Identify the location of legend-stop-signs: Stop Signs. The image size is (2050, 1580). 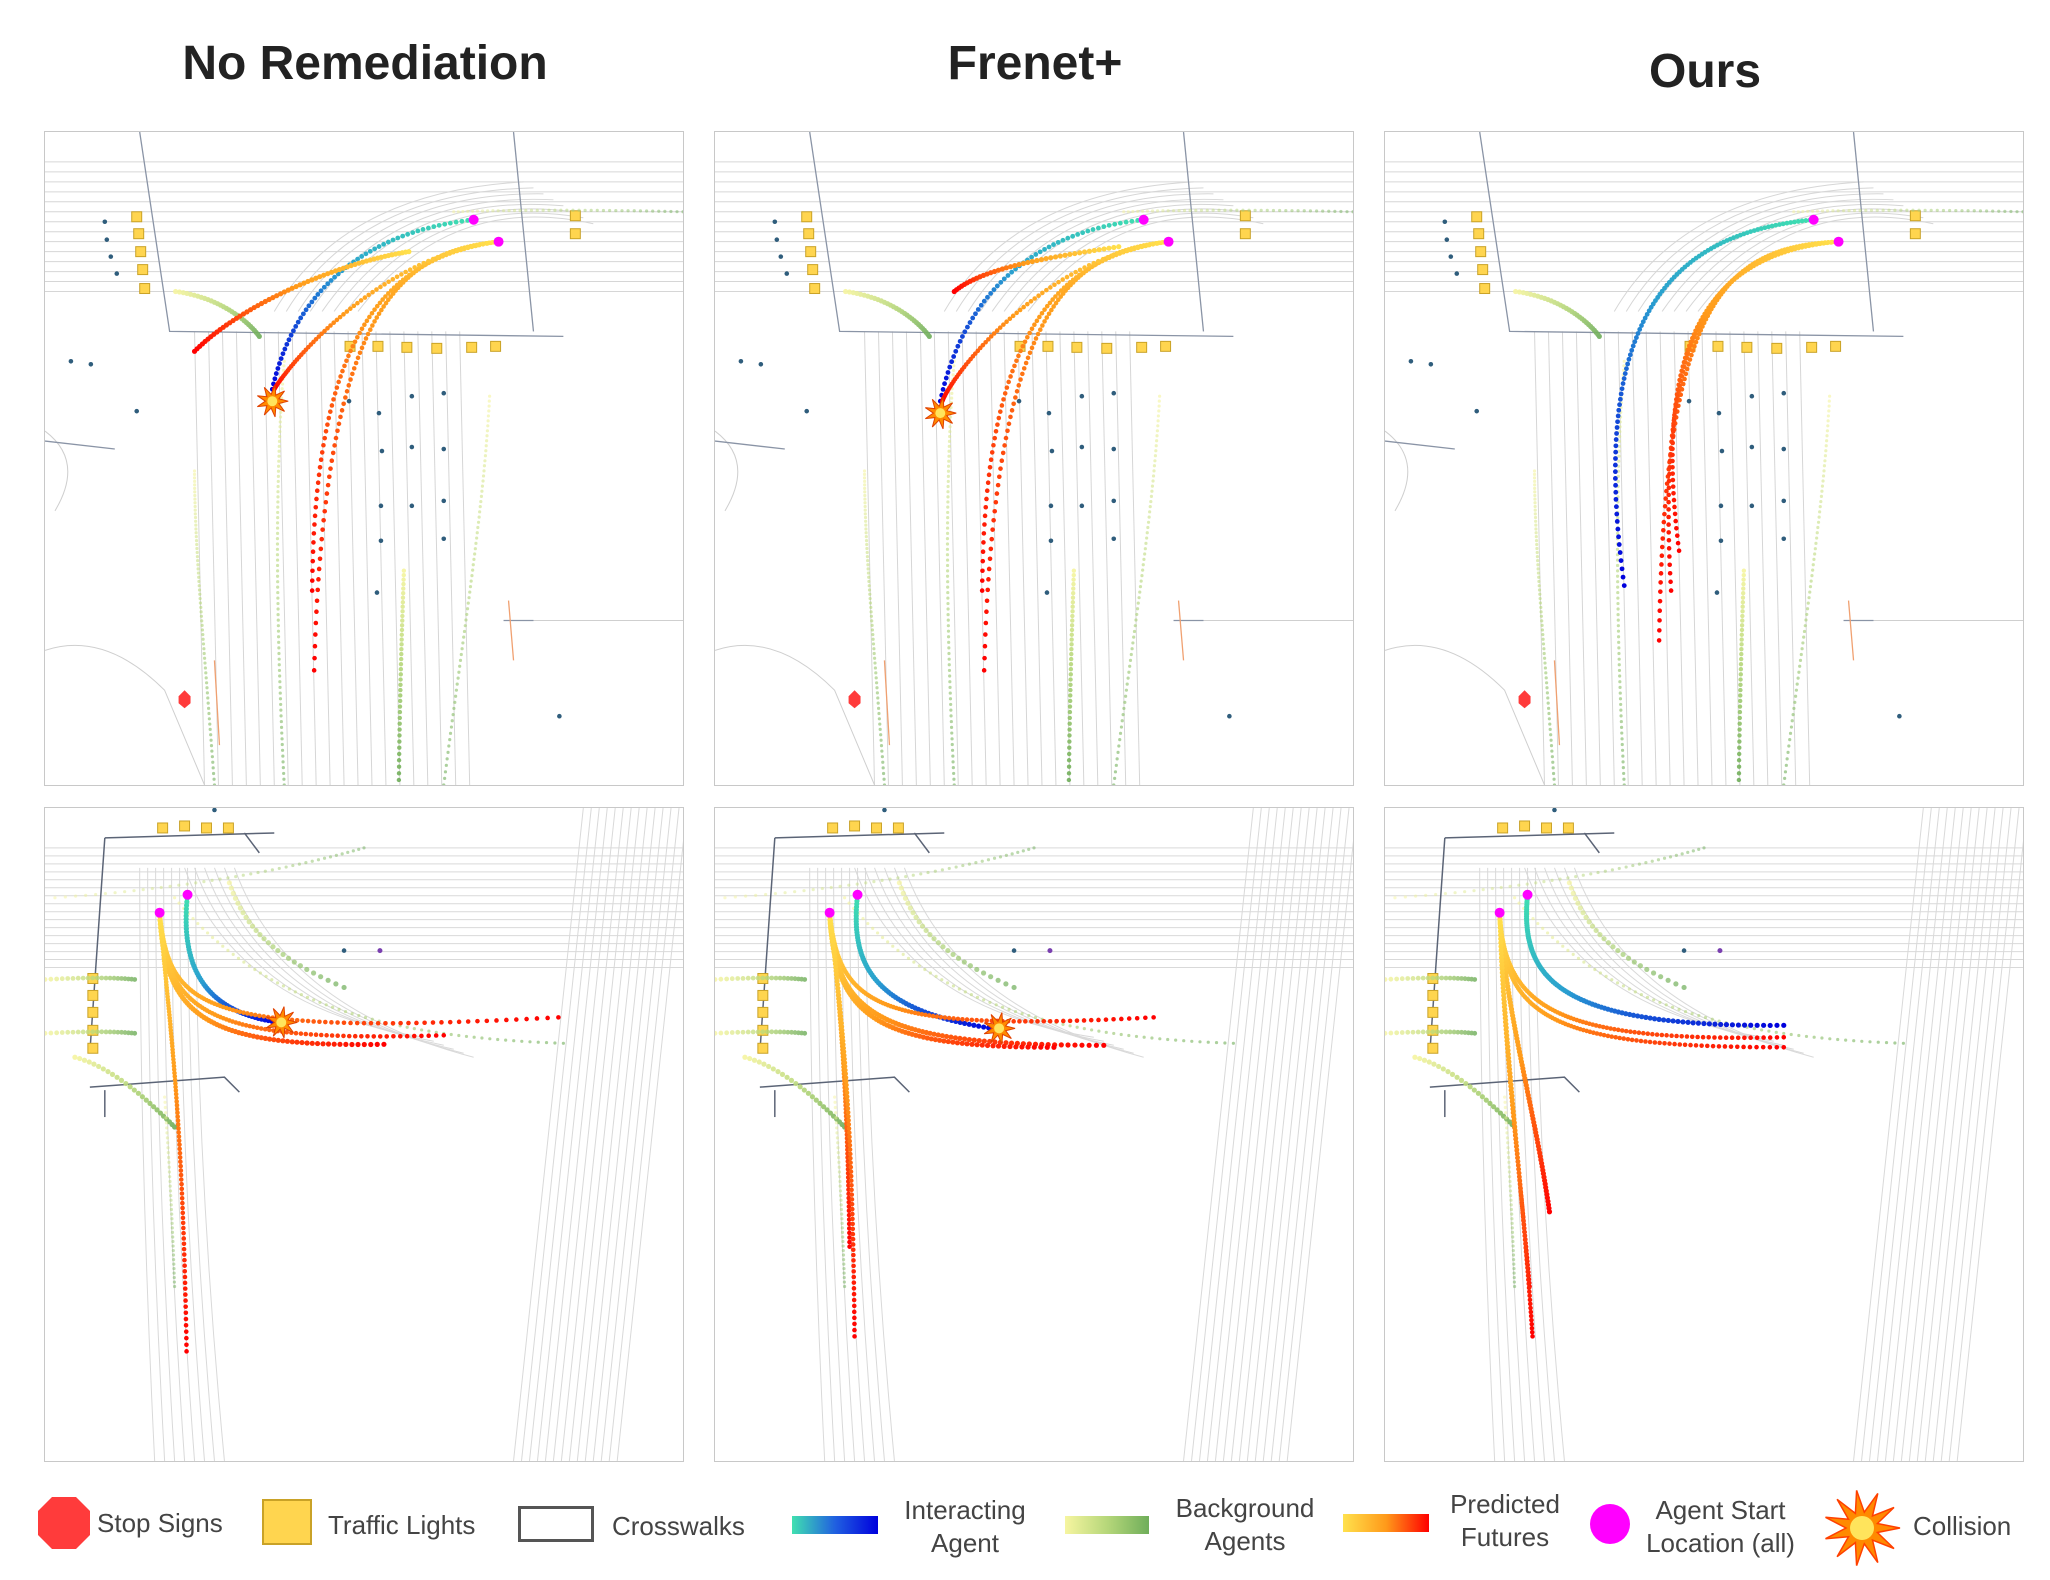
(160, 1523).